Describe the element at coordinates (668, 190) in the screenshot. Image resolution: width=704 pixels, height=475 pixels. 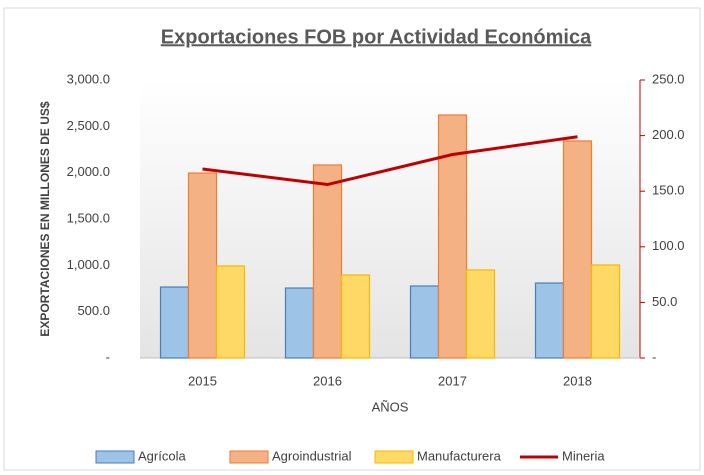
I see `y2-tick-label: 150.0` at that location.